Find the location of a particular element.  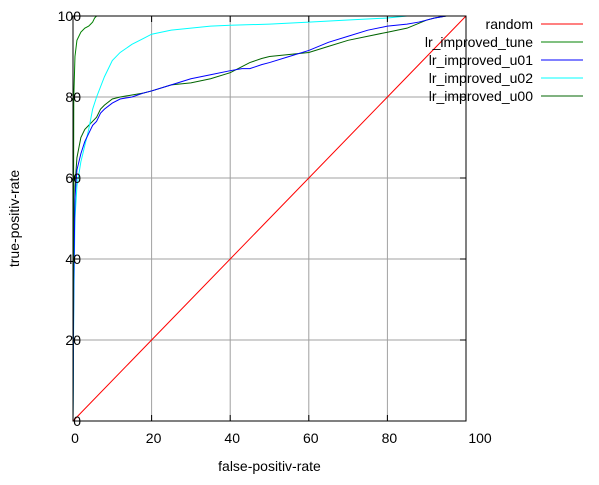

y-axis-label: true-positiv-rate is located at coordinates (14, 218).